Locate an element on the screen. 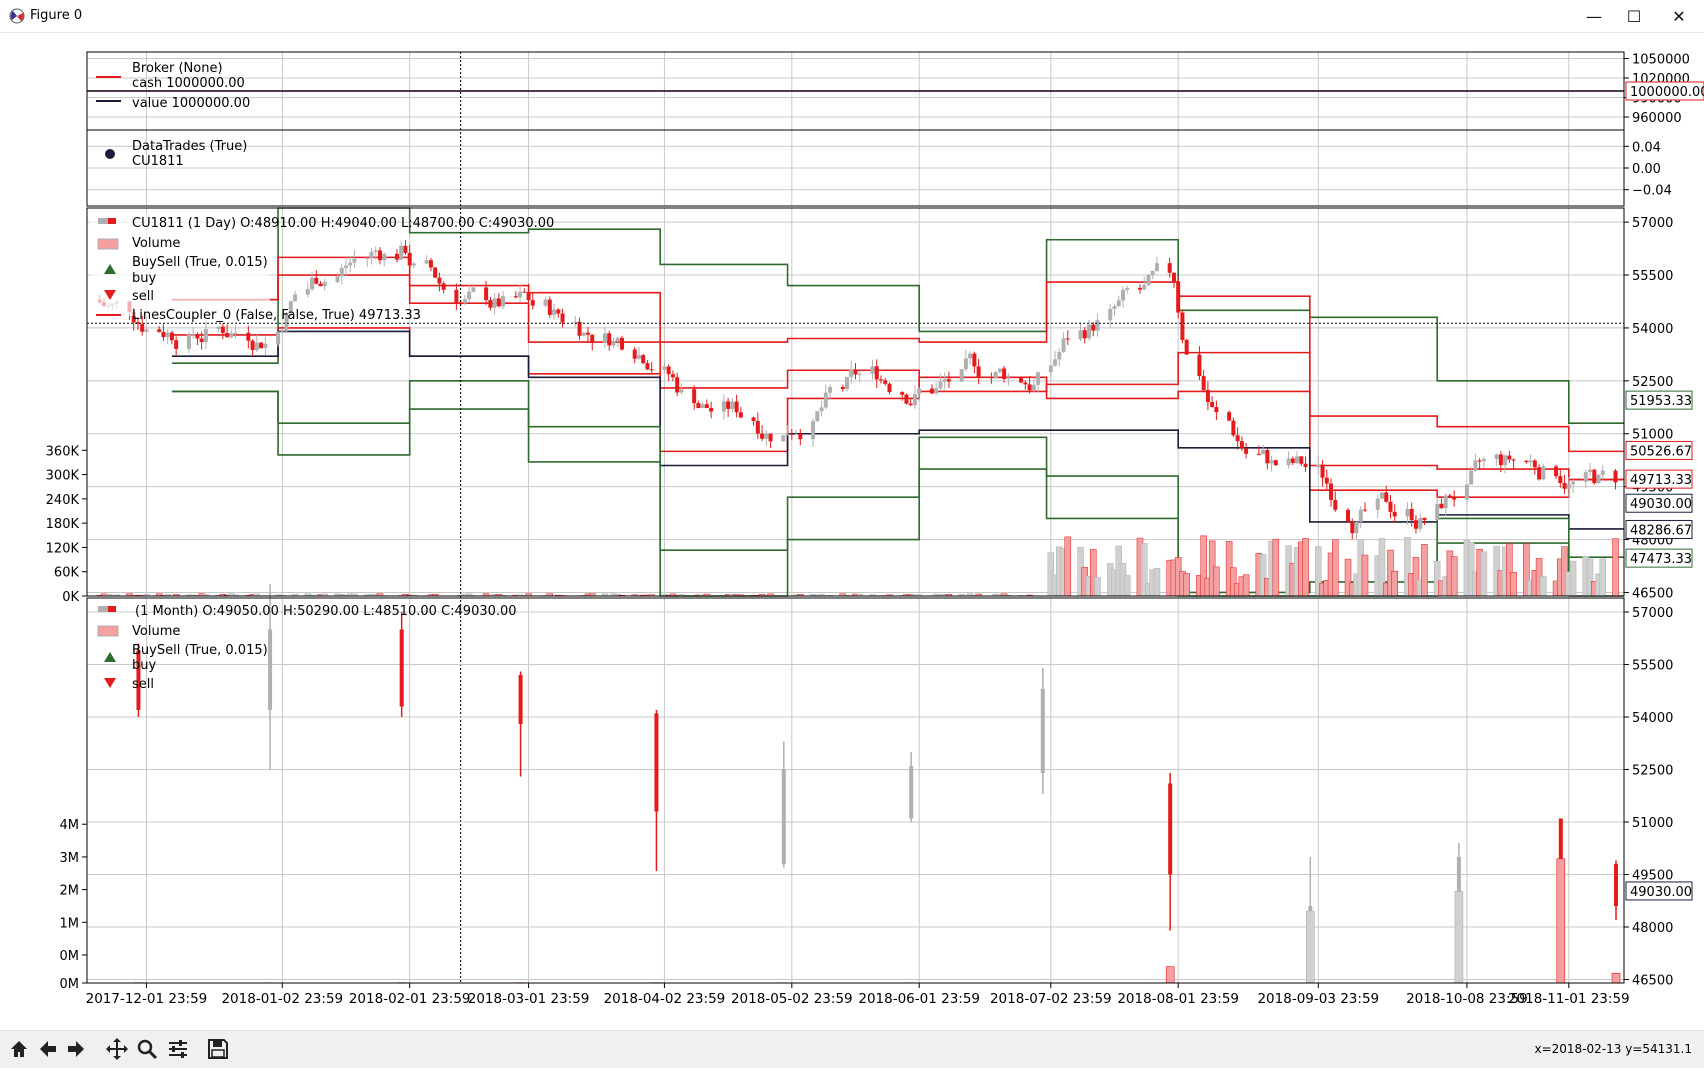  x-tick-label: 2018-09-03 23:59 is located at coordinates (1318, 999).